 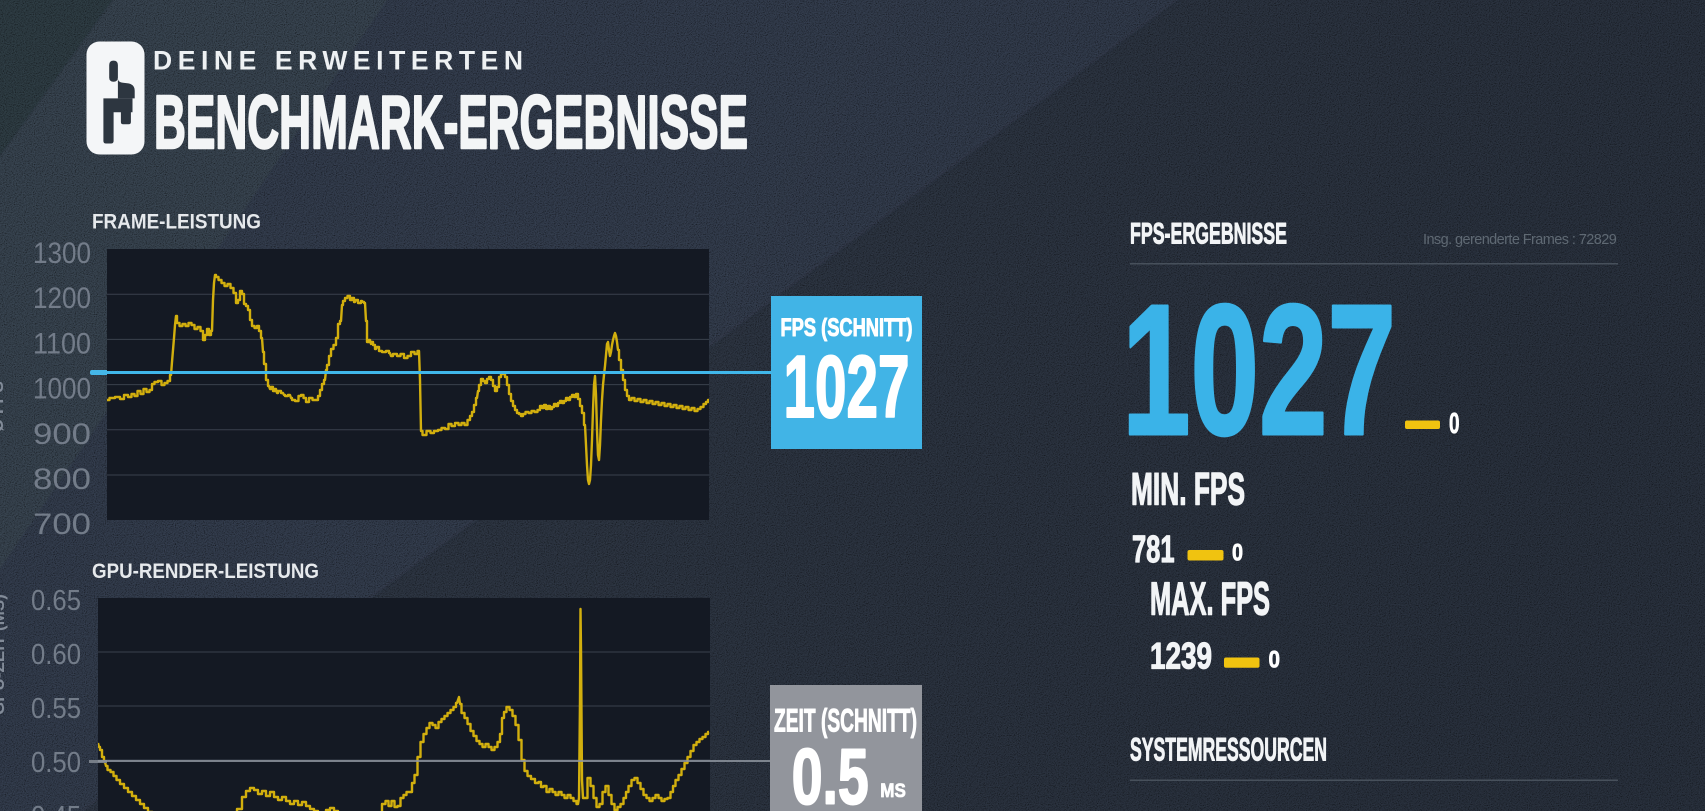 What do you see at coordinates (56, 655) in the screenshot?
I see `svg-text: 0.60` at bounding box center [56, 655].